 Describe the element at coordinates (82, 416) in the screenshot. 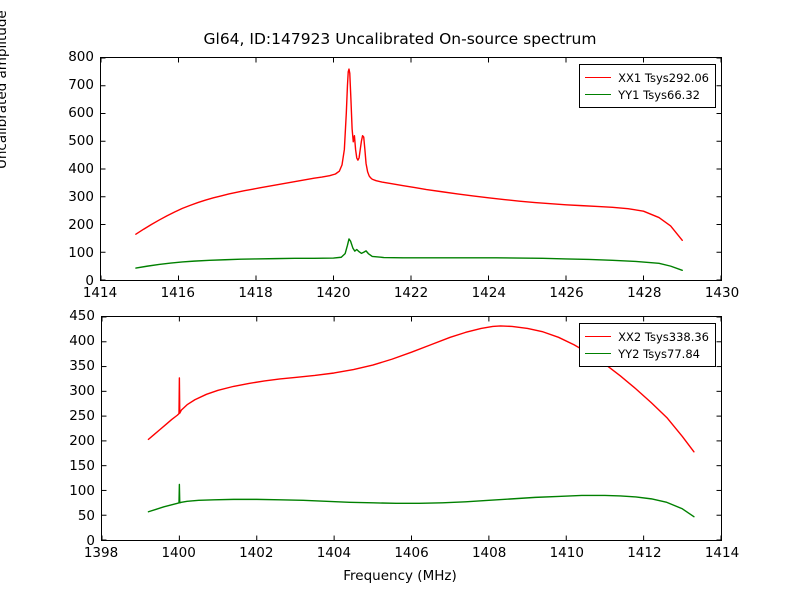

I see `y-tick-label: 250` at that location.